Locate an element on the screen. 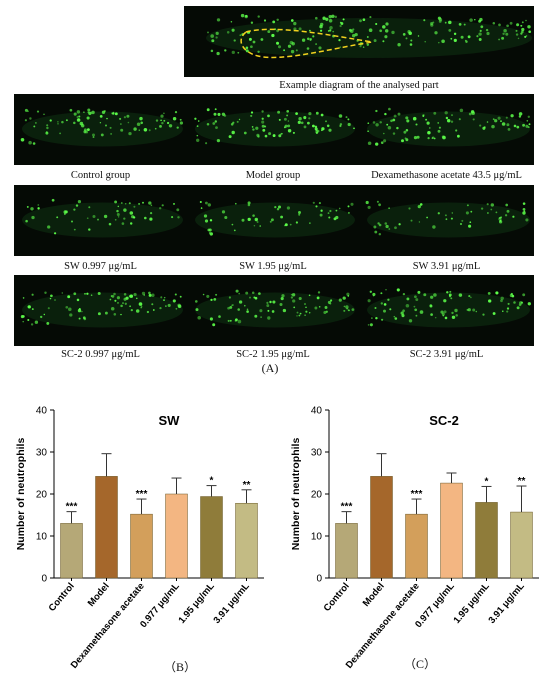 This screenshot has width=550, height=682. y-tick-label: 20 is located at coordinates (317, 495).